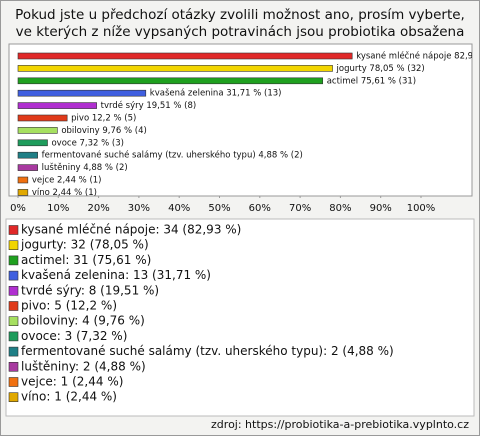 The height and width of the screenshot is (436, 480). I want to click on x-tick-label: 30%, so click(139, 208).